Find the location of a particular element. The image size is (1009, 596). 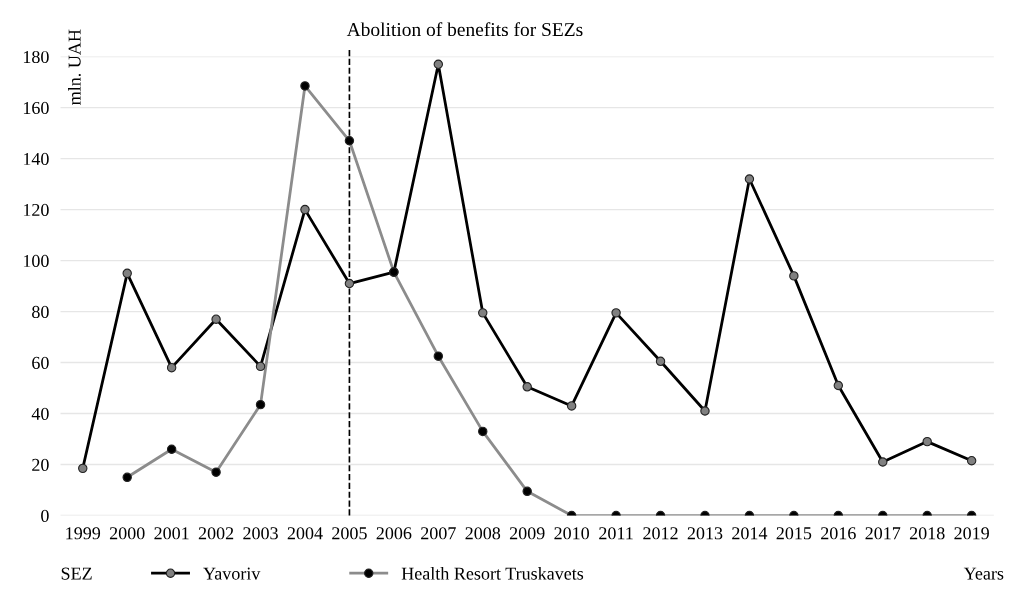

x-tick-label: 2005 is located at coordinates (349, 533).